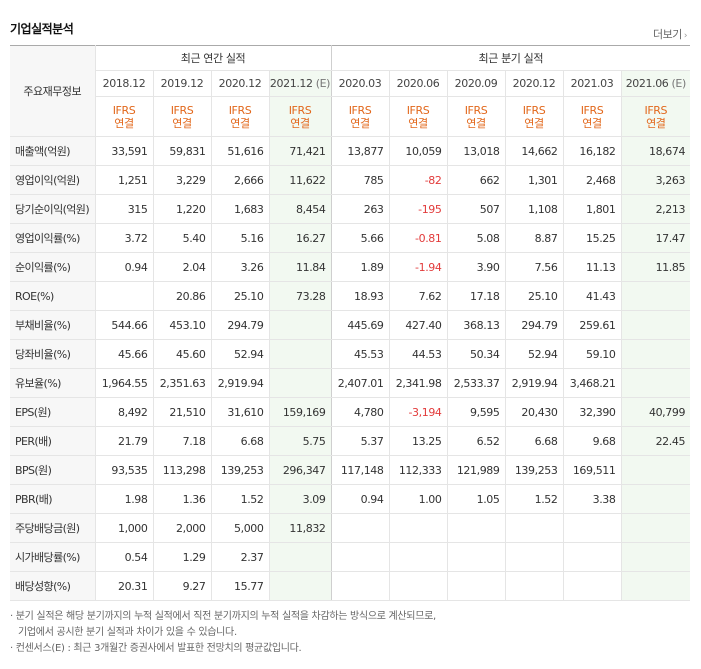  I want to click on quarter-value-cell: 2,213, so click(655, 209).